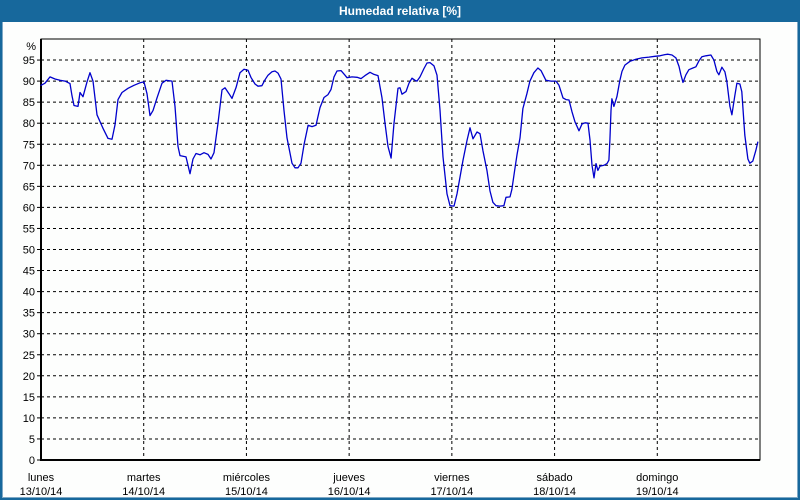 Image resolution: width=800 pixels, height=500 pixels. What do you see at coordinates (29, 166) in the screenshot?
I see `y-tick-label: 70` at bounding box center [29, 166].